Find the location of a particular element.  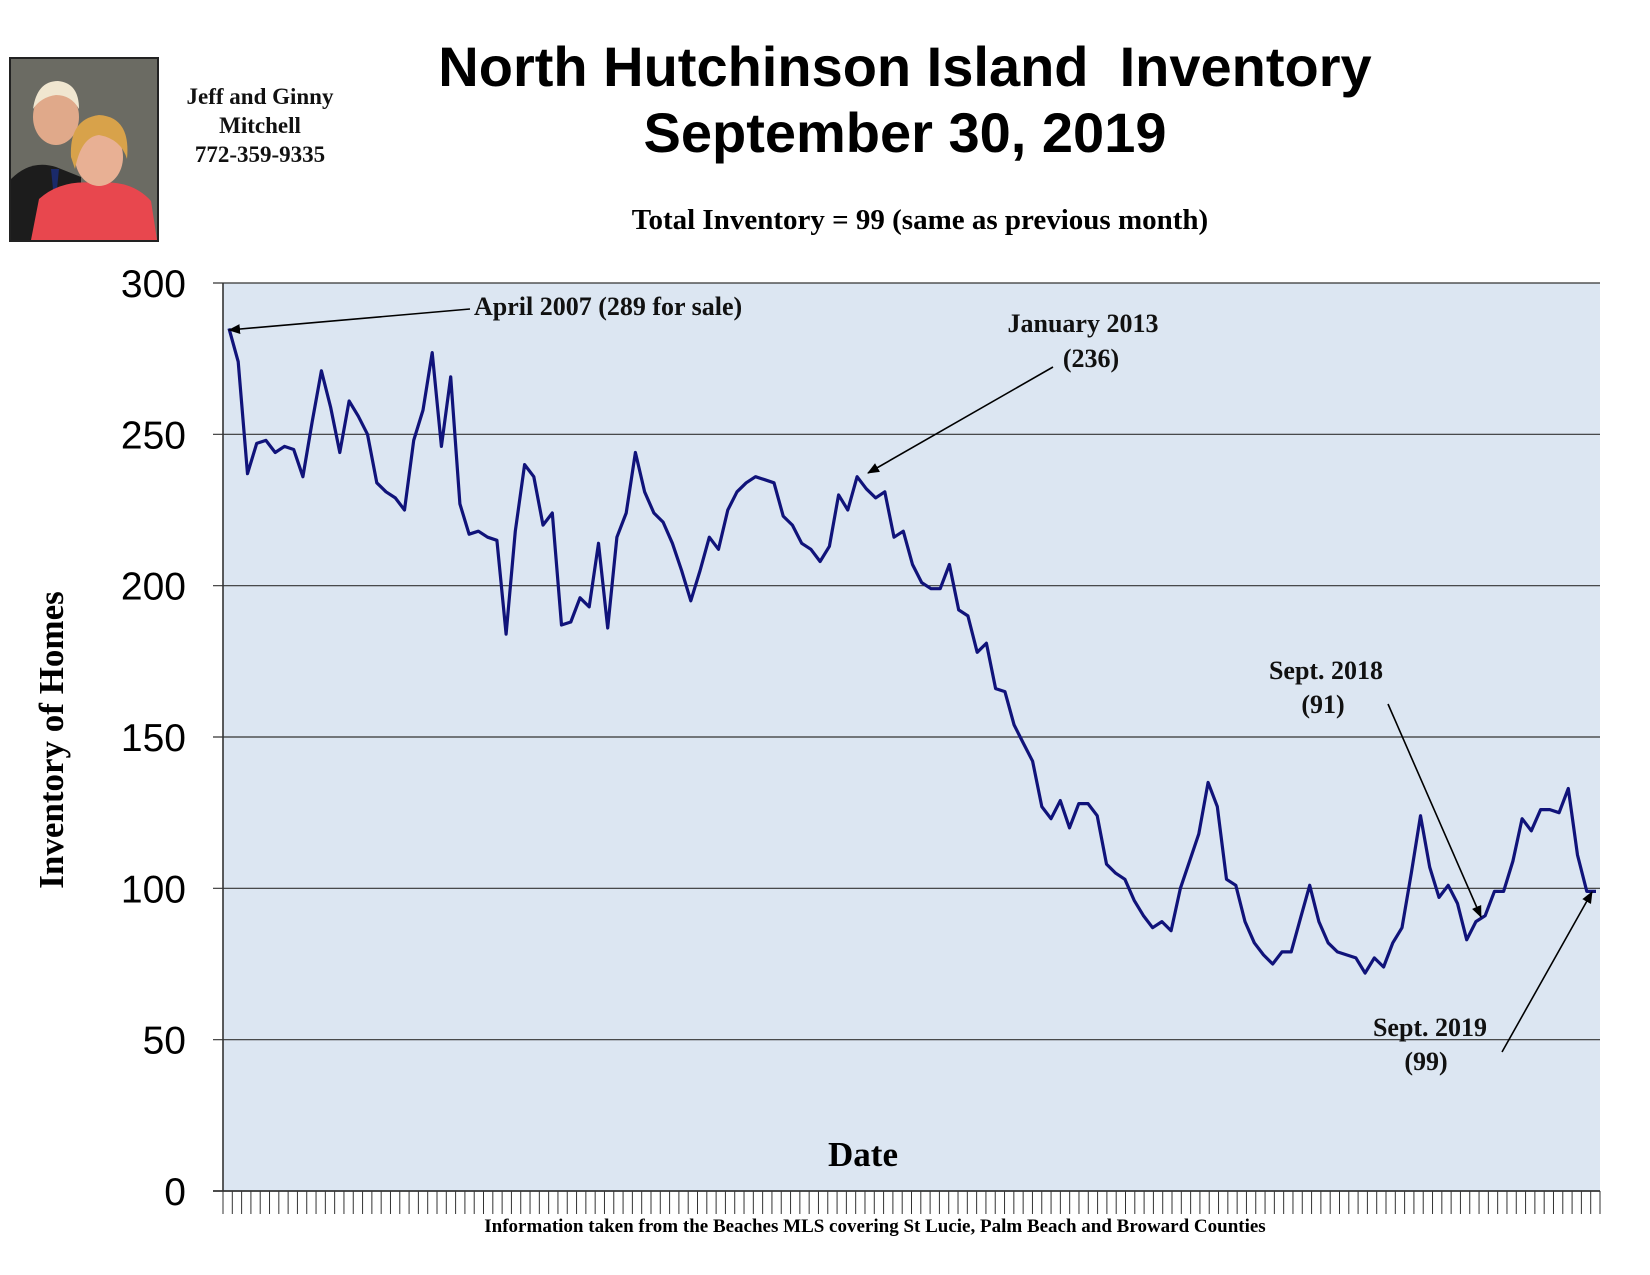

annotation-sept-2018: Sept. 2018 is located at coordinates (1326, 670).